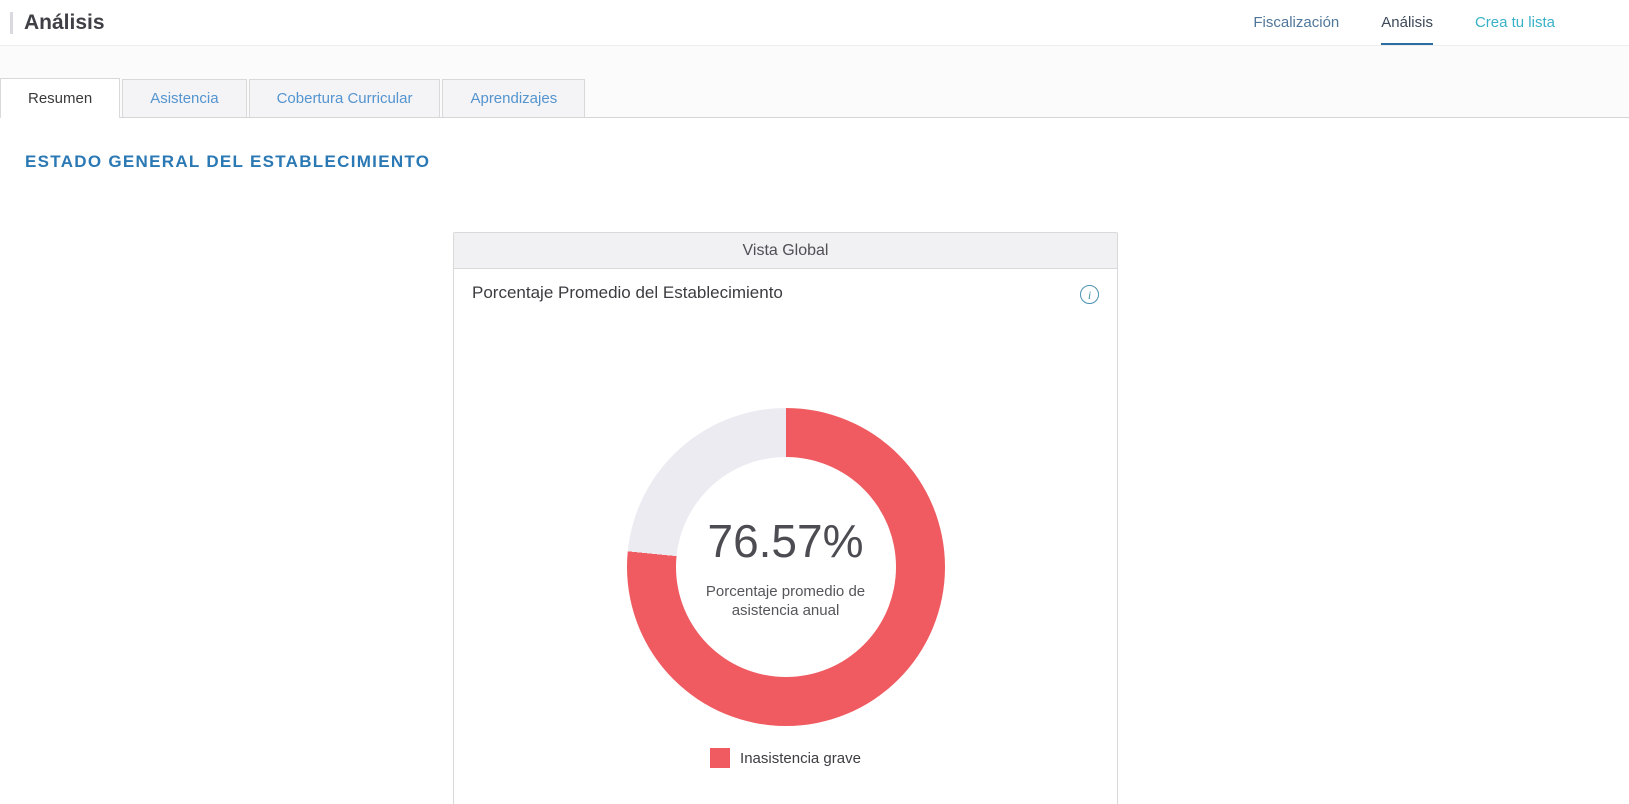 This screenshot has width=1629, height=804. I want to click on header-nav: Fiscalización Análisis Crea tu lista, so click(1404, 22).